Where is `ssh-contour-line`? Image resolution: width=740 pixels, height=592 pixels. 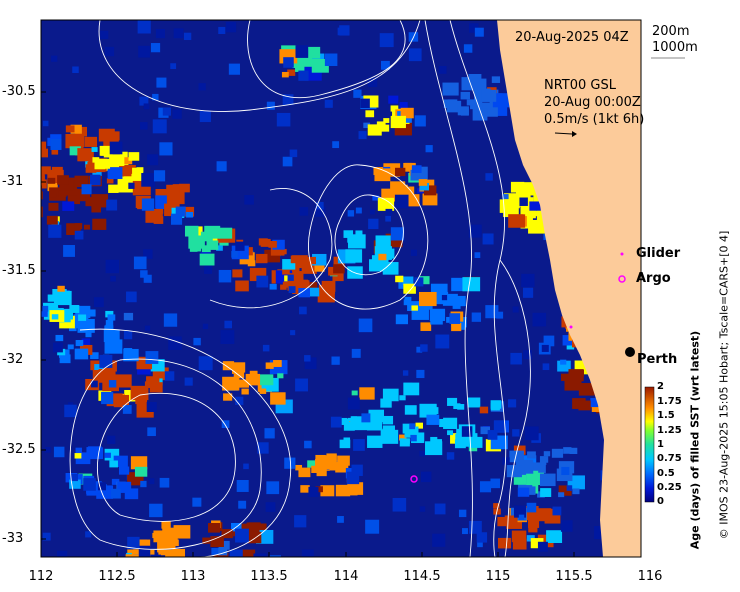 ssh-contour-line is located at coordinates (369, 235).